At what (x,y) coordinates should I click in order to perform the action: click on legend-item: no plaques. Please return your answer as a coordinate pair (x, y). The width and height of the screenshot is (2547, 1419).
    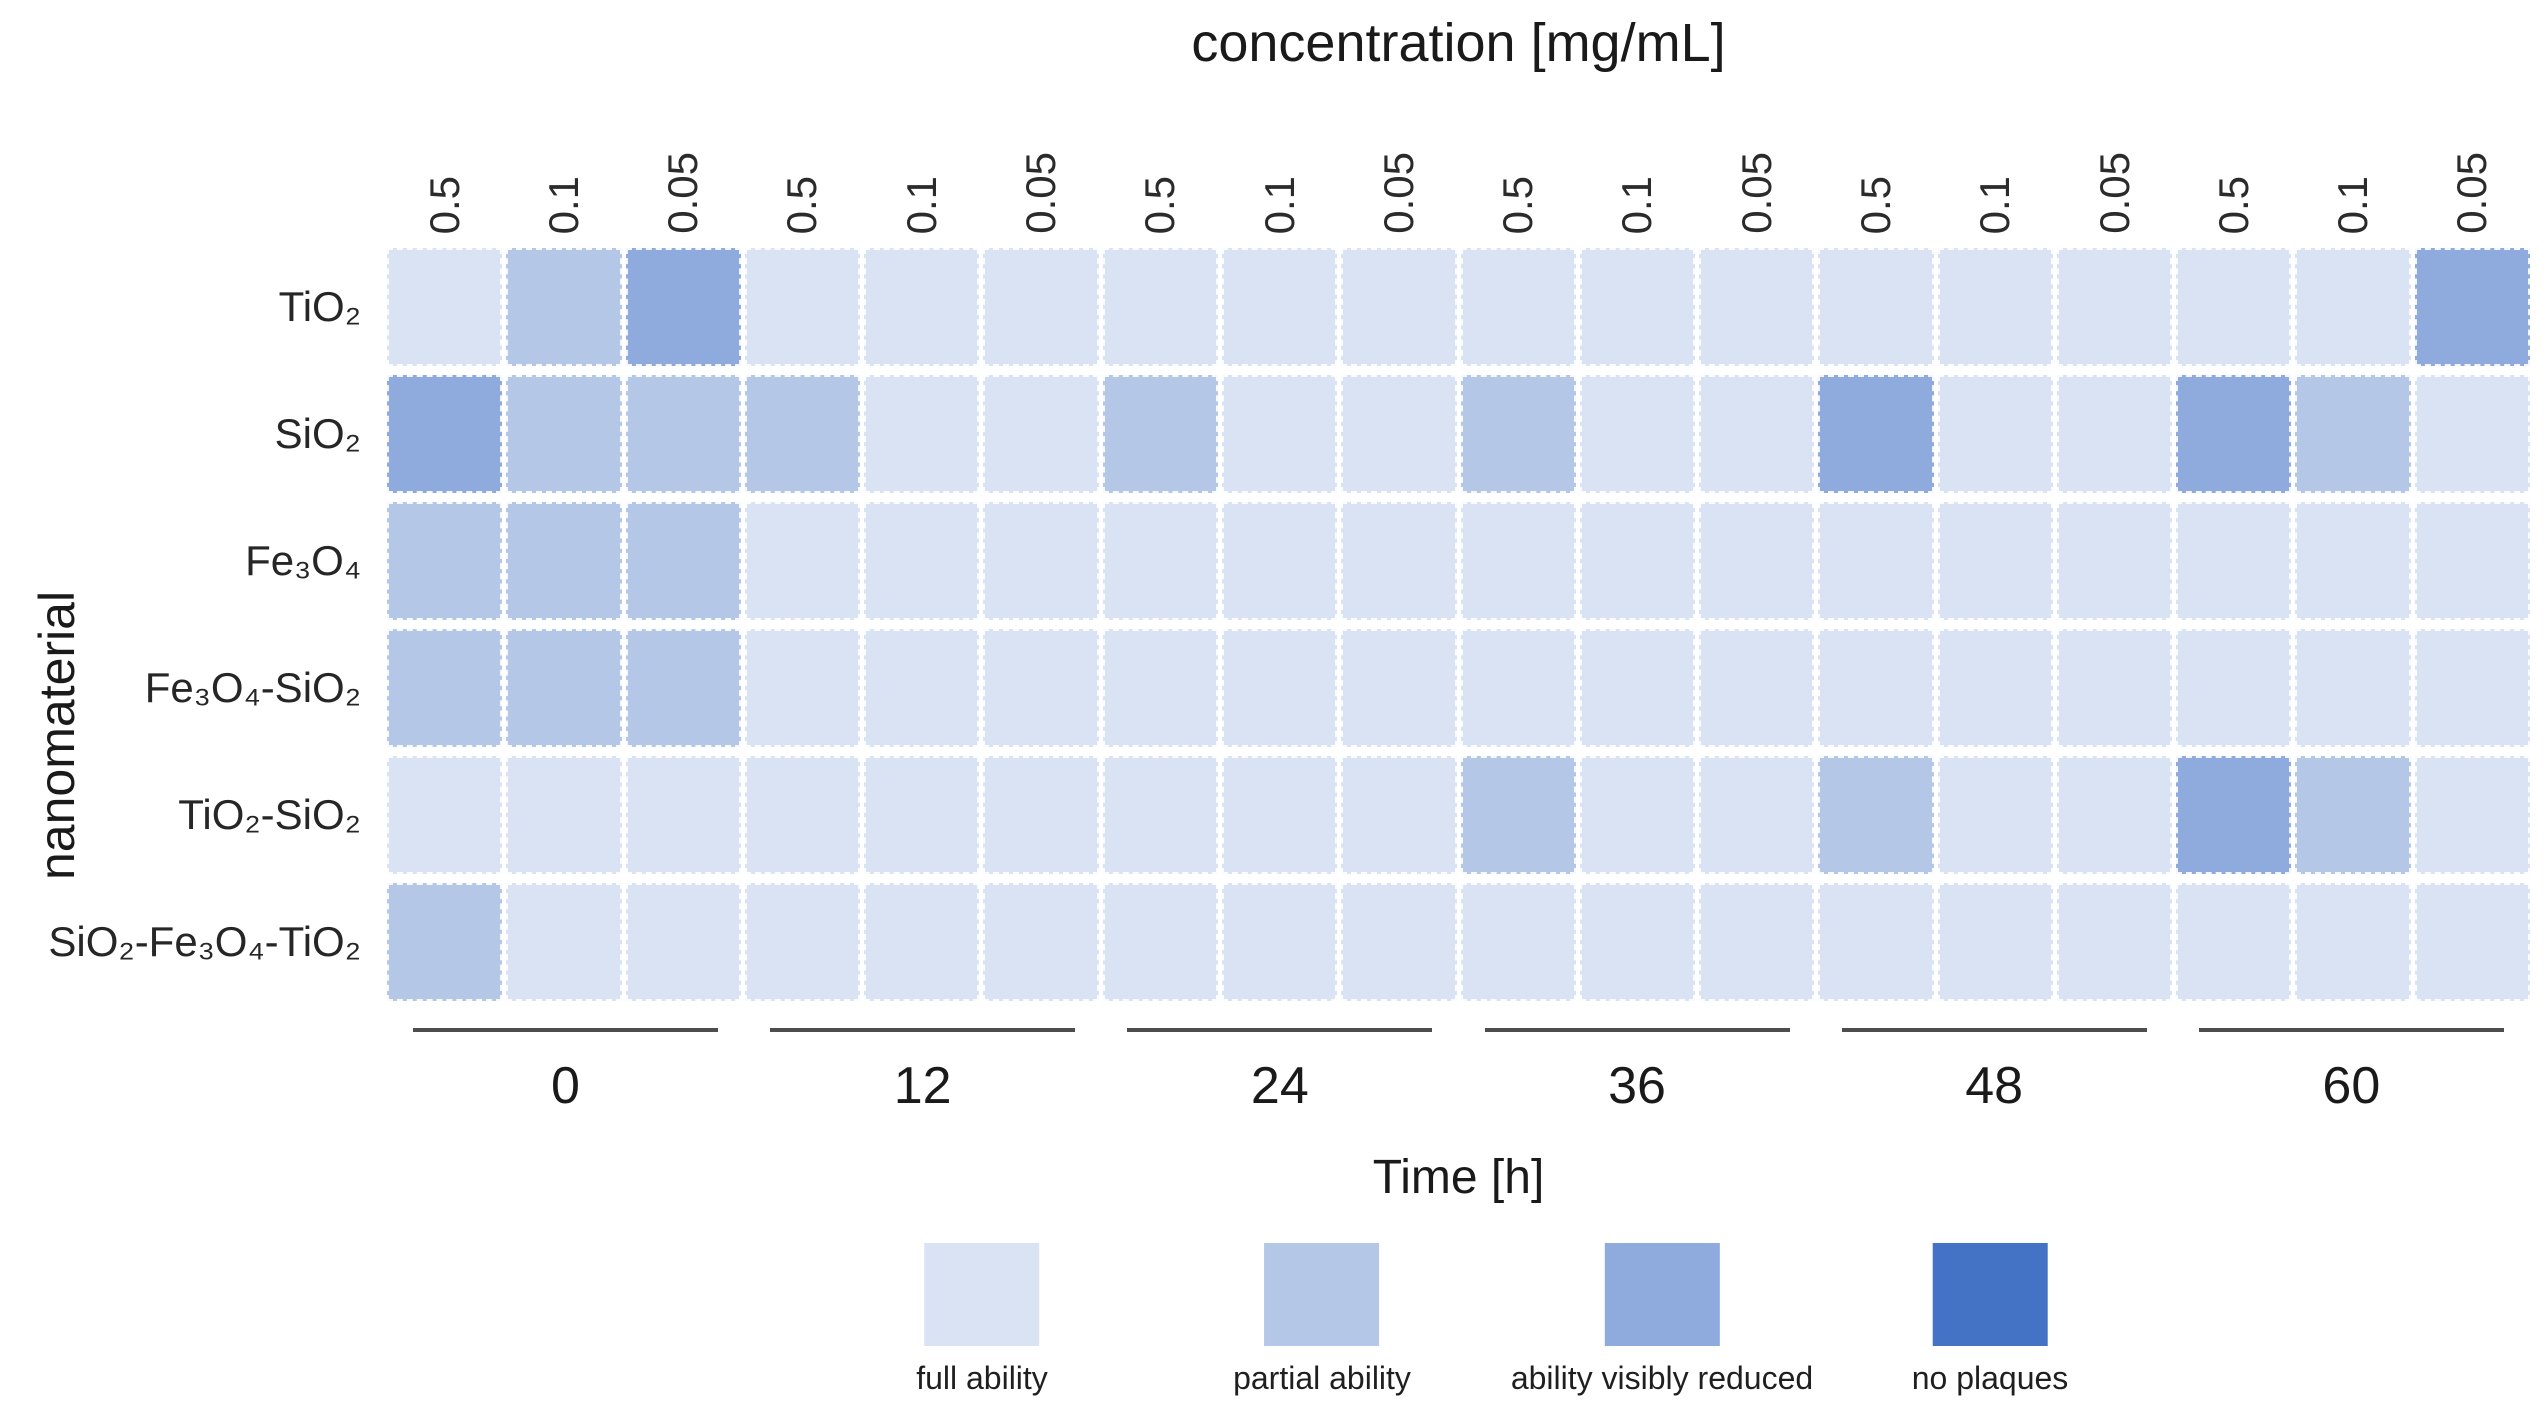
    Looking at the image, I should click on (1990, 1320).